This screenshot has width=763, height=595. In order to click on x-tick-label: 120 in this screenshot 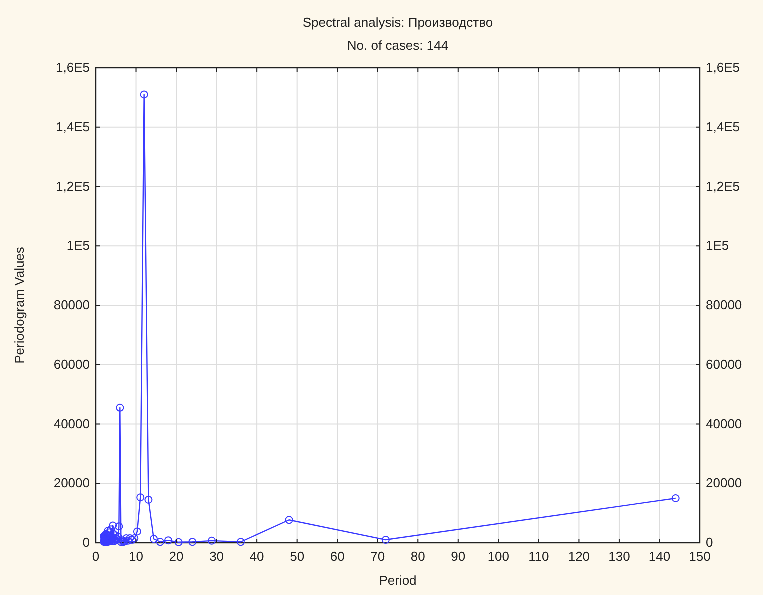, I will do `click(579, 556)`.